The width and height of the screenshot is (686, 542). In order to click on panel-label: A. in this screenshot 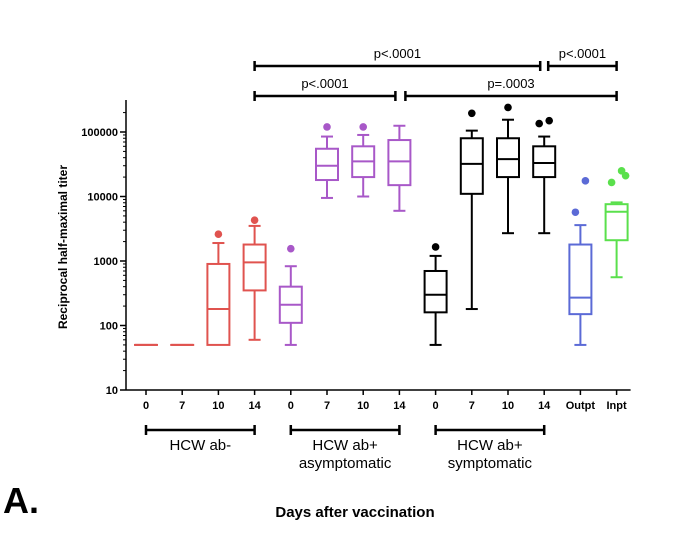, I will do `click(21, 500)`.